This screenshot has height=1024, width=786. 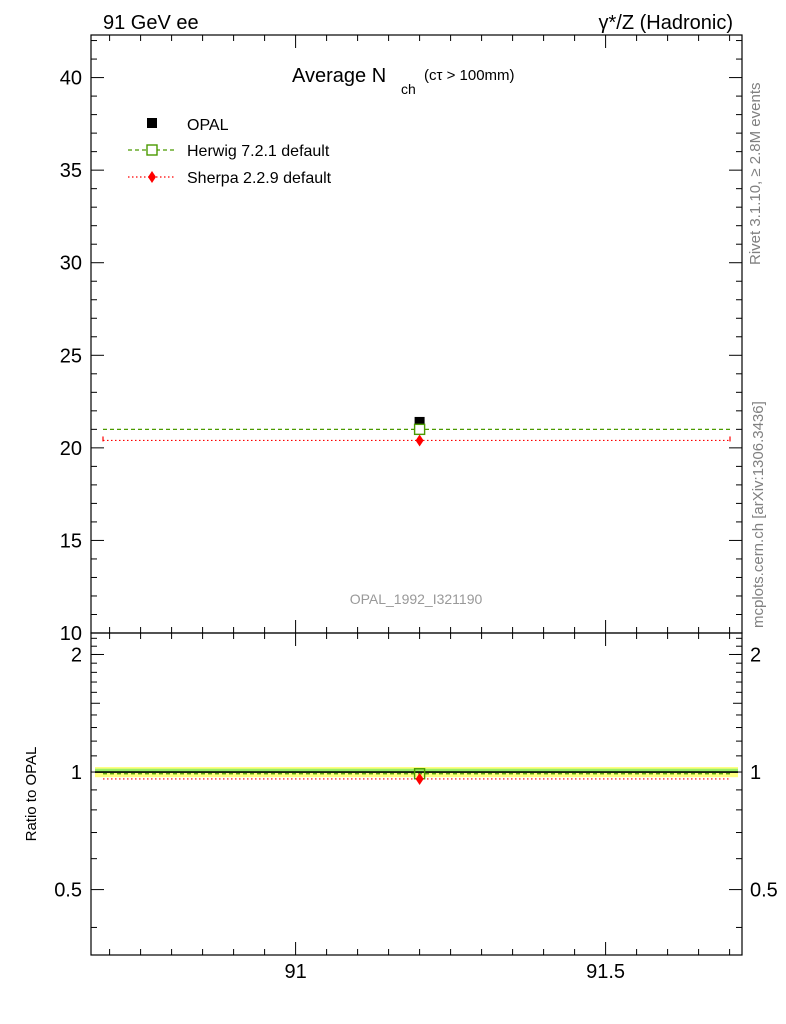 I want to click on plot-title-subscript: ch, so click(x=408, y=89).